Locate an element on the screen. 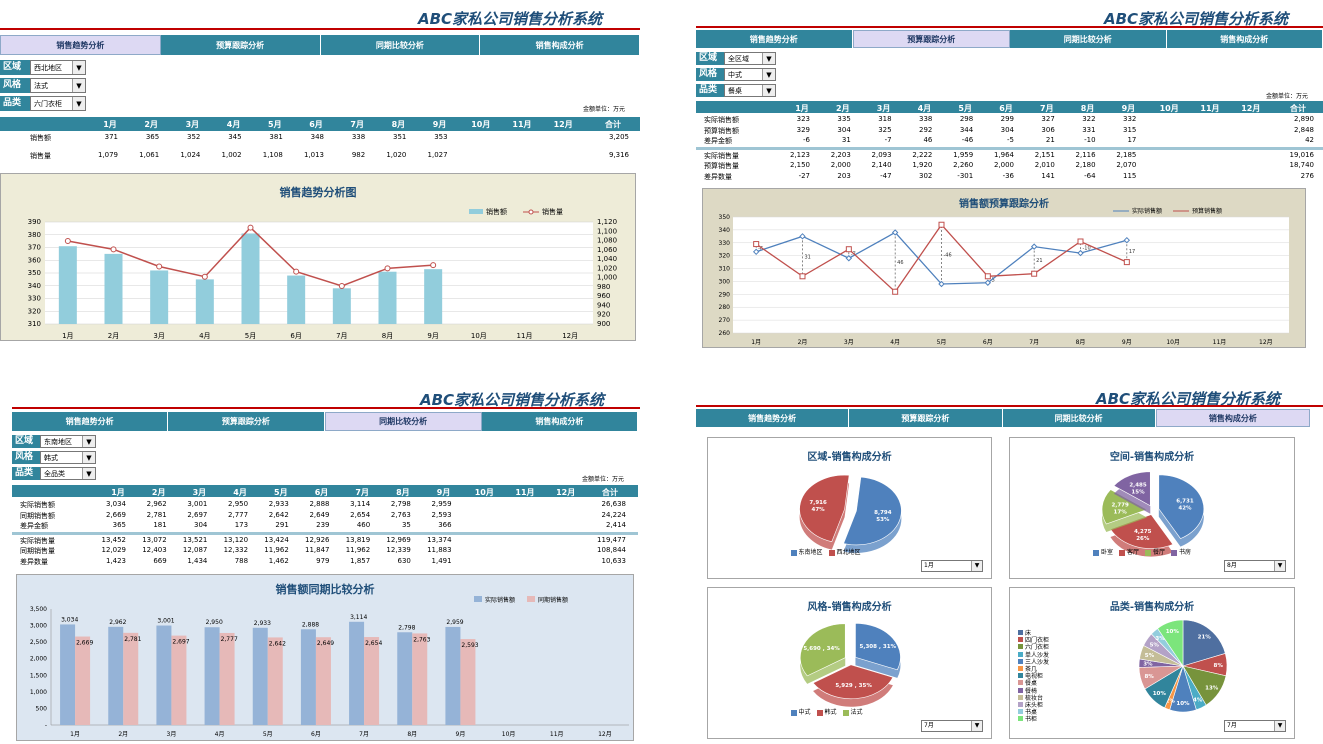  cell-value: 12,403 is located at coordinates (154, 550).